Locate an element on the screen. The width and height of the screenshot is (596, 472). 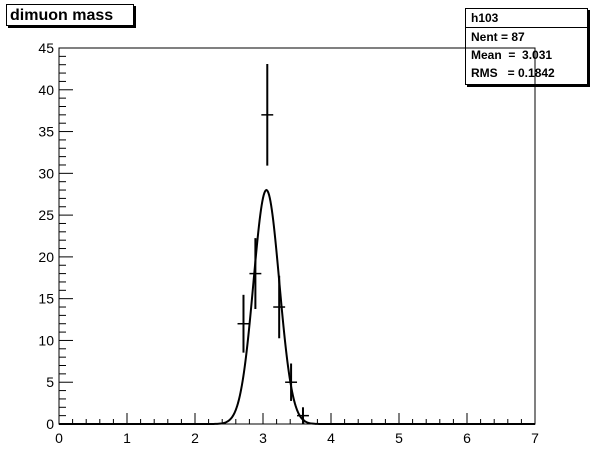
y-tick-label: 40 is located at coordinates (46, 90).